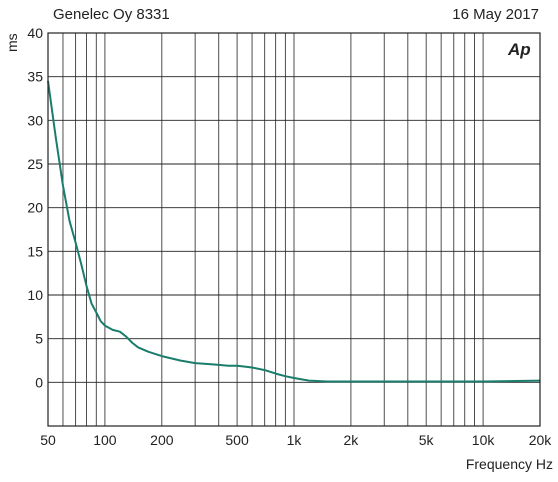  I want to click on x-tick-label: 200, so click(162, 440).